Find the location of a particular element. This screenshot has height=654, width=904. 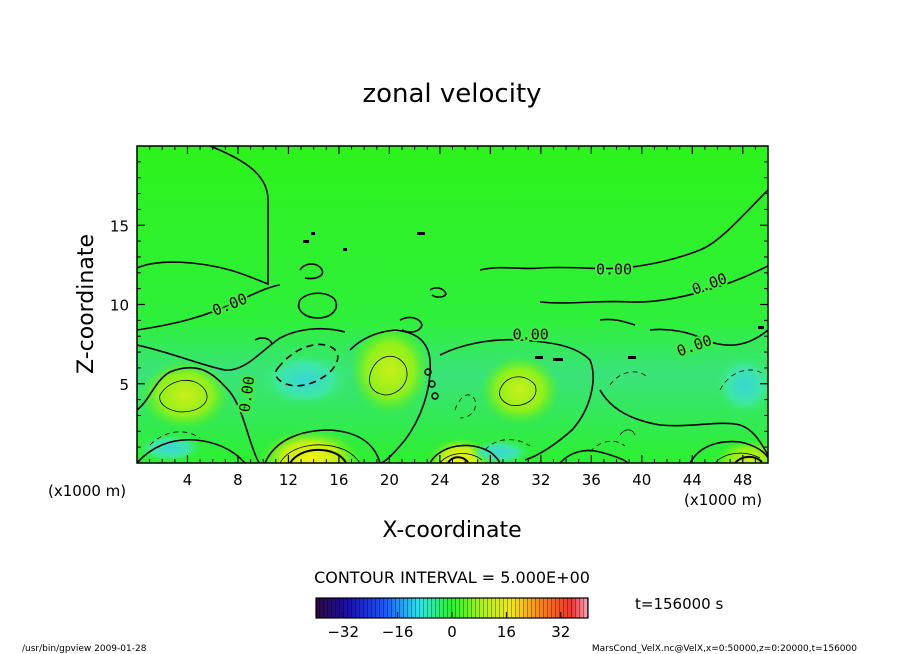

x-tick-label: 8 is located at coordinates (238, 480).